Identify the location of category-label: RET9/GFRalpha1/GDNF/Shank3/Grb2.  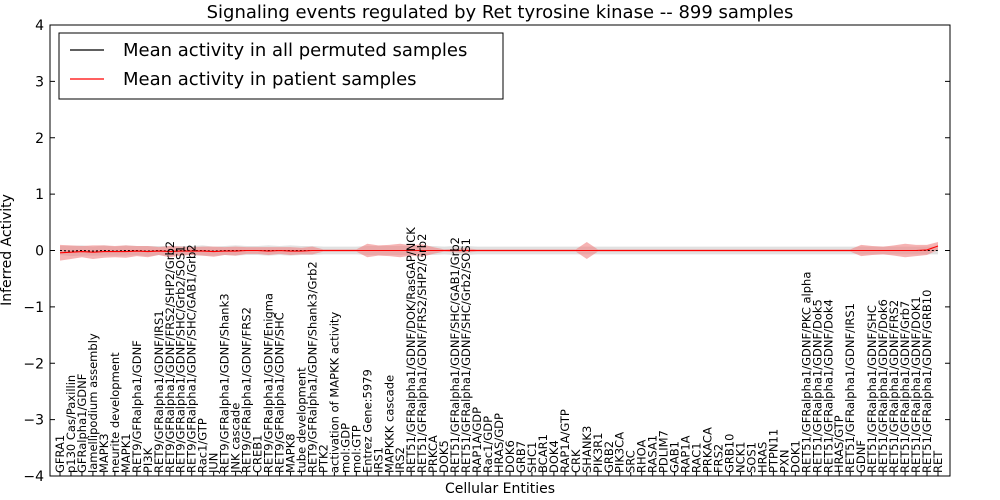
(312, 367).